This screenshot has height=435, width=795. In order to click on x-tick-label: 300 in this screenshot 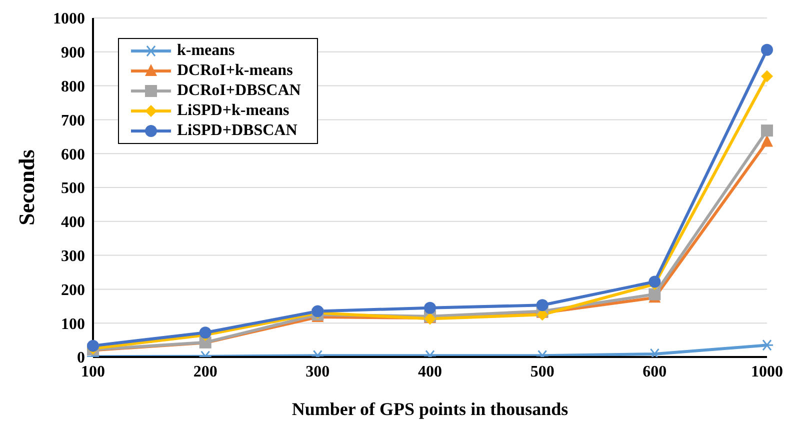, I will do `click(318, 371)`.